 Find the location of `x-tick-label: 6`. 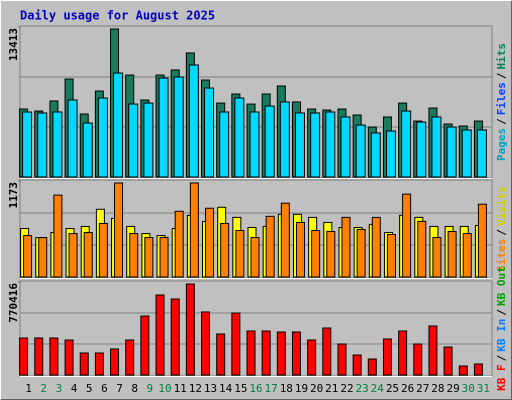

x-tick-label: 6 is located at coordinates (104, 388).